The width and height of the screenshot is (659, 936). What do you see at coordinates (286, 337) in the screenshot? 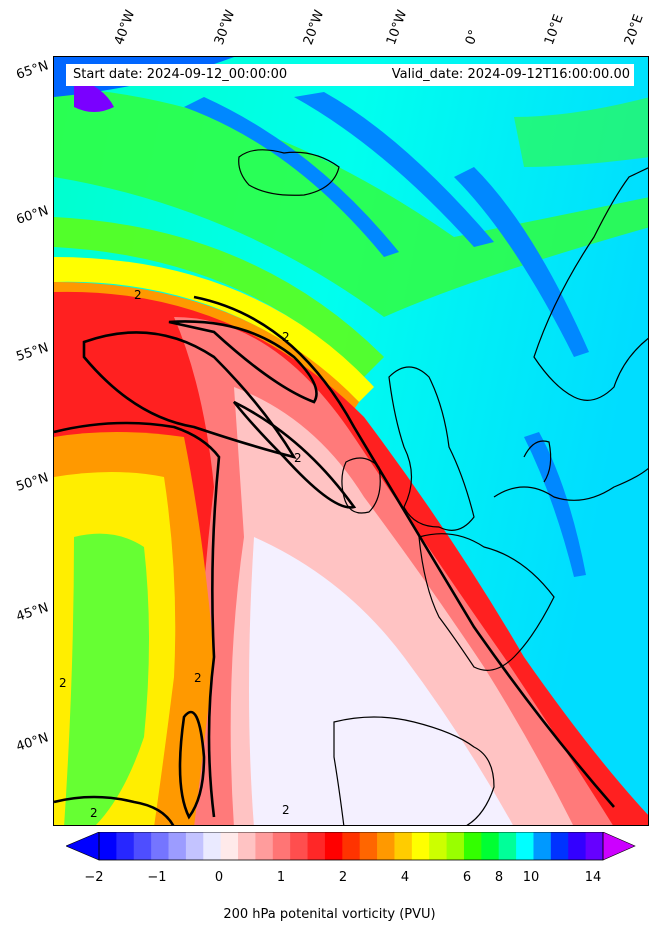
I see `contour-label-2: 2` at bounding box center [286, 337].